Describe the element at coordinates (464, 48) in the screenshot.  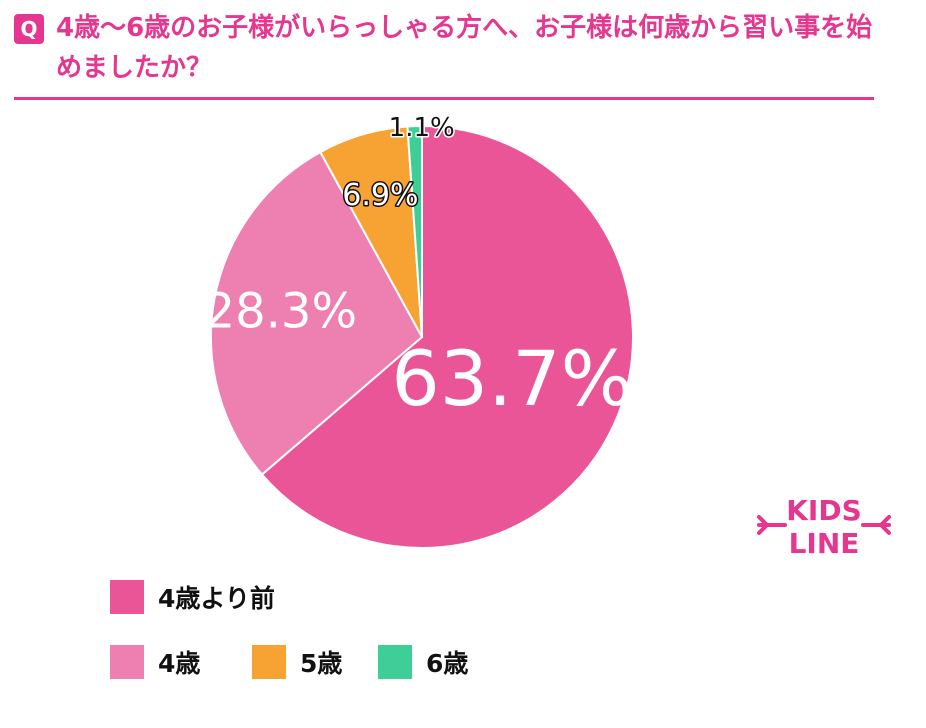
I see `question-title: 4歳〜6歳のお子様がいらっしゃる方へ、お子様は何歳から習い事を始めましたか？` at that location.